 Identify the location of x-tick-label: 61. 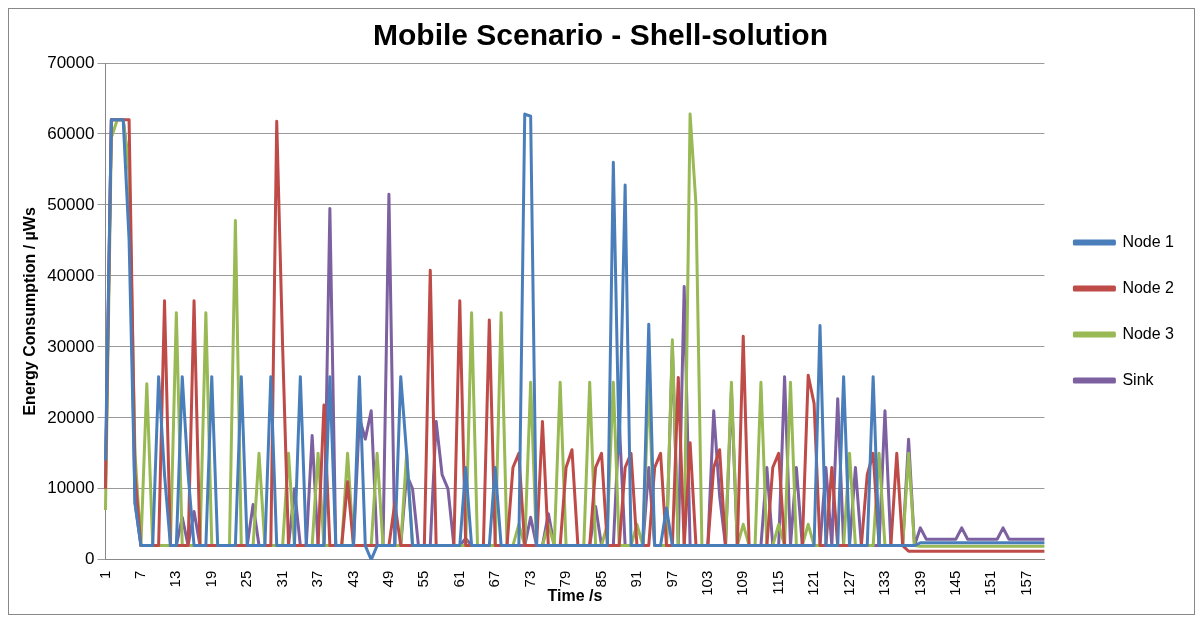
(458, 579).